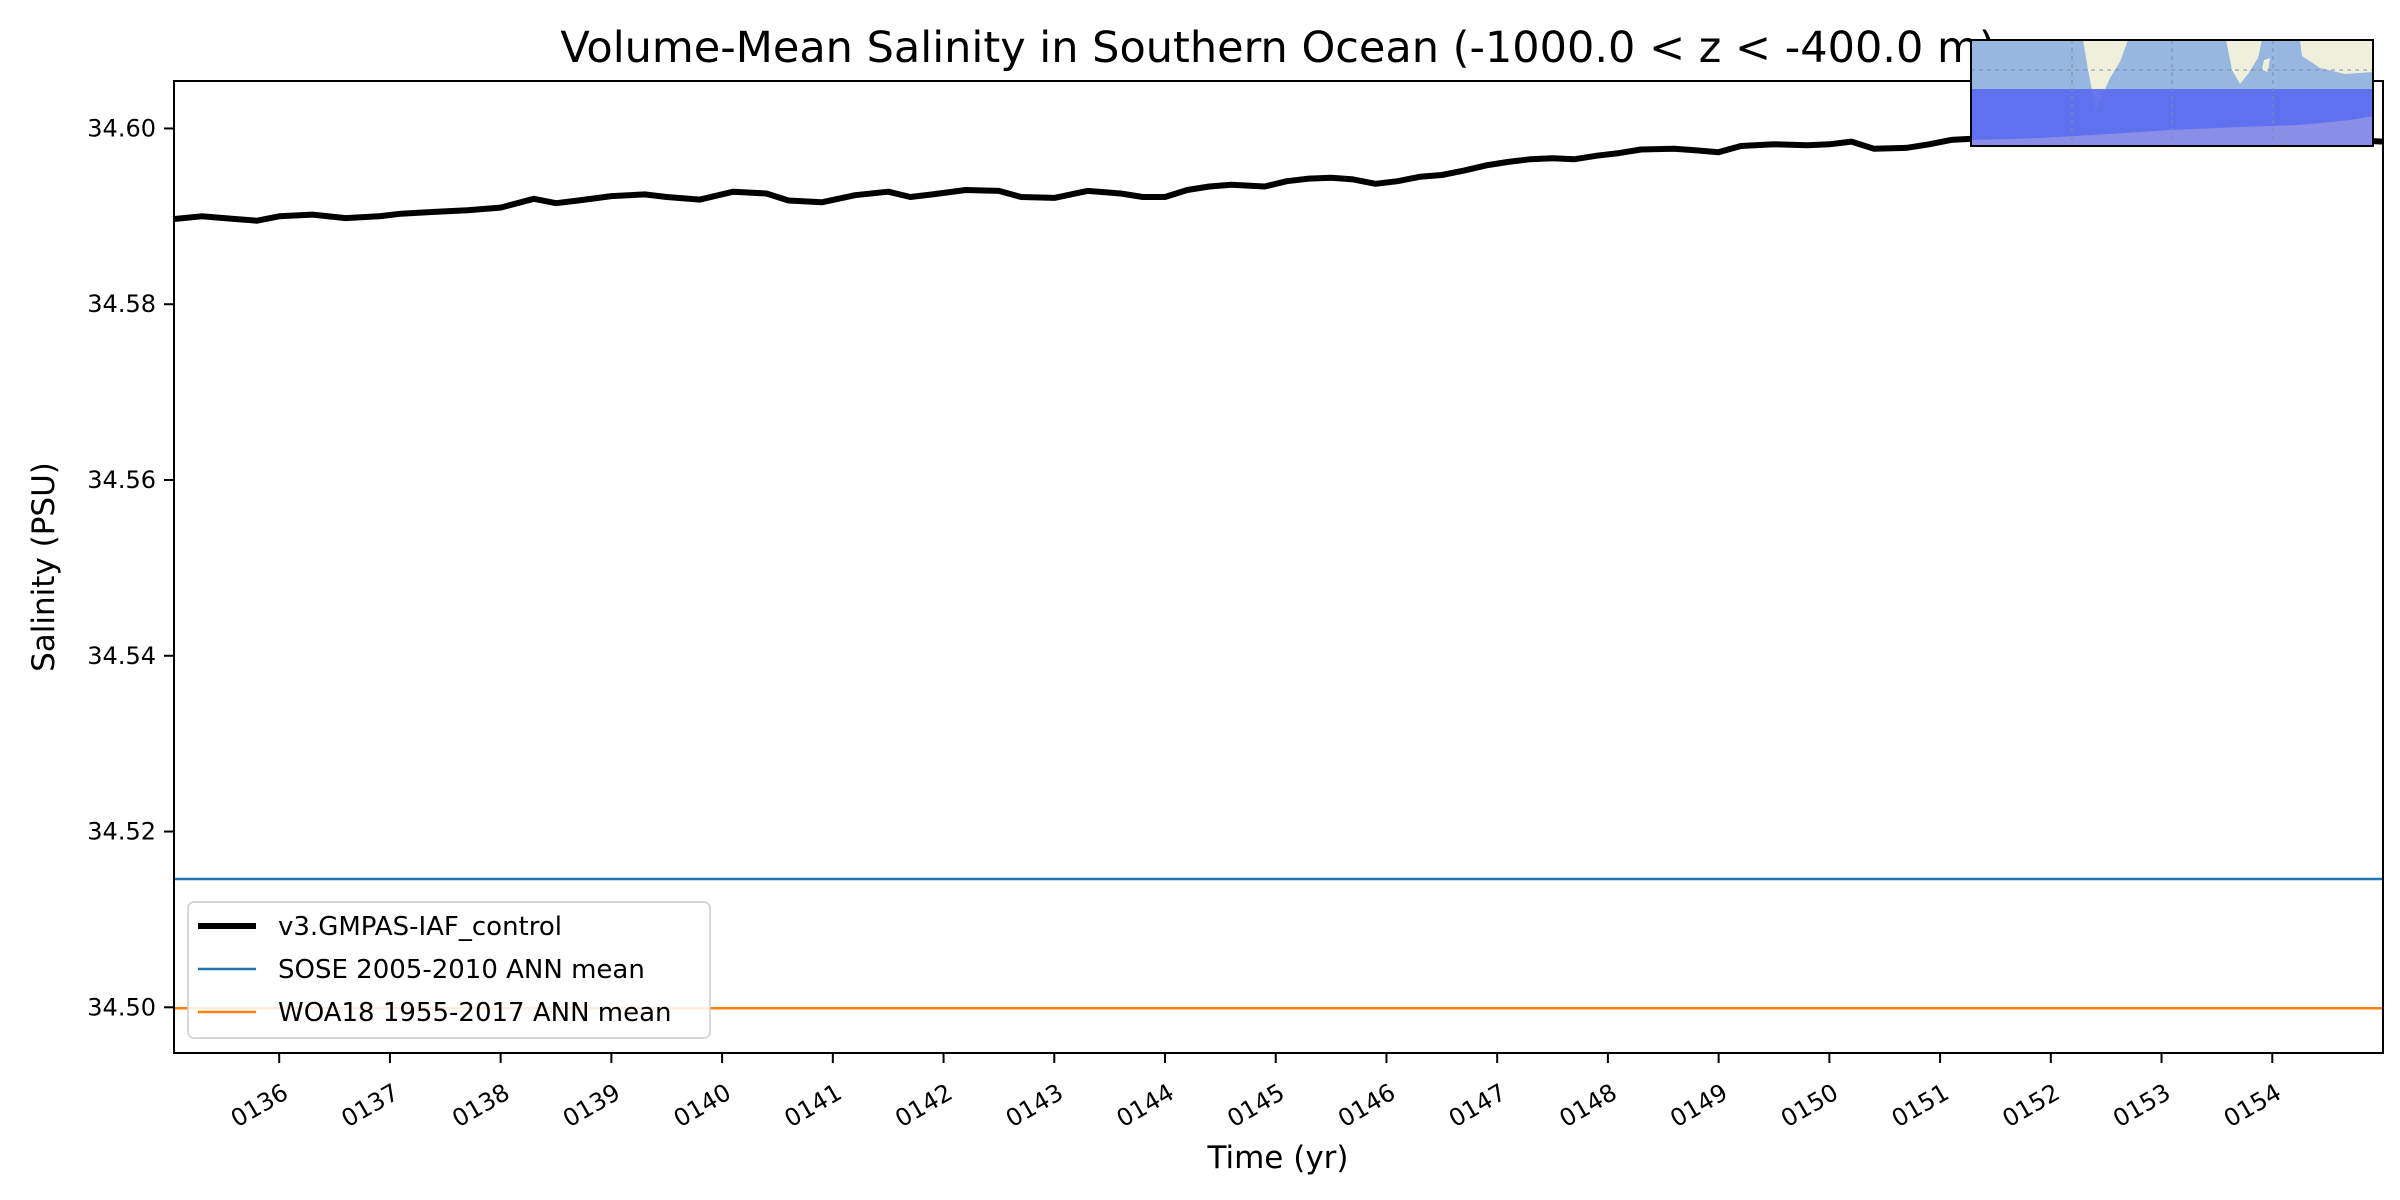 This screenshot has width=2400, height=1200. Describe the element at coordinates (259, 1105) in the screenshot. I see `x-tick-label: 0136` at that location.